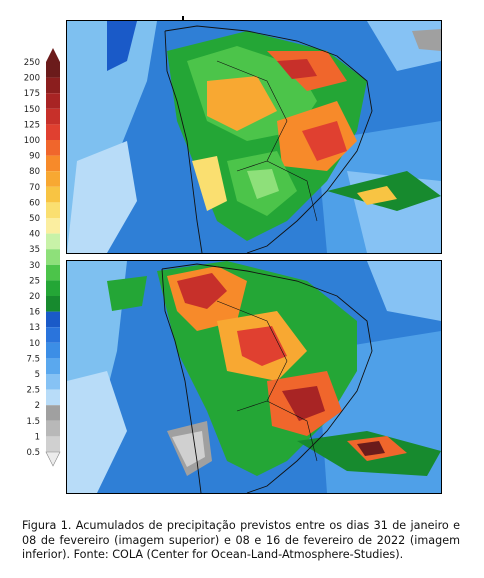 This screenshot has height=578, width=484. I want to click on legend-label: 100, so click(32, 141).